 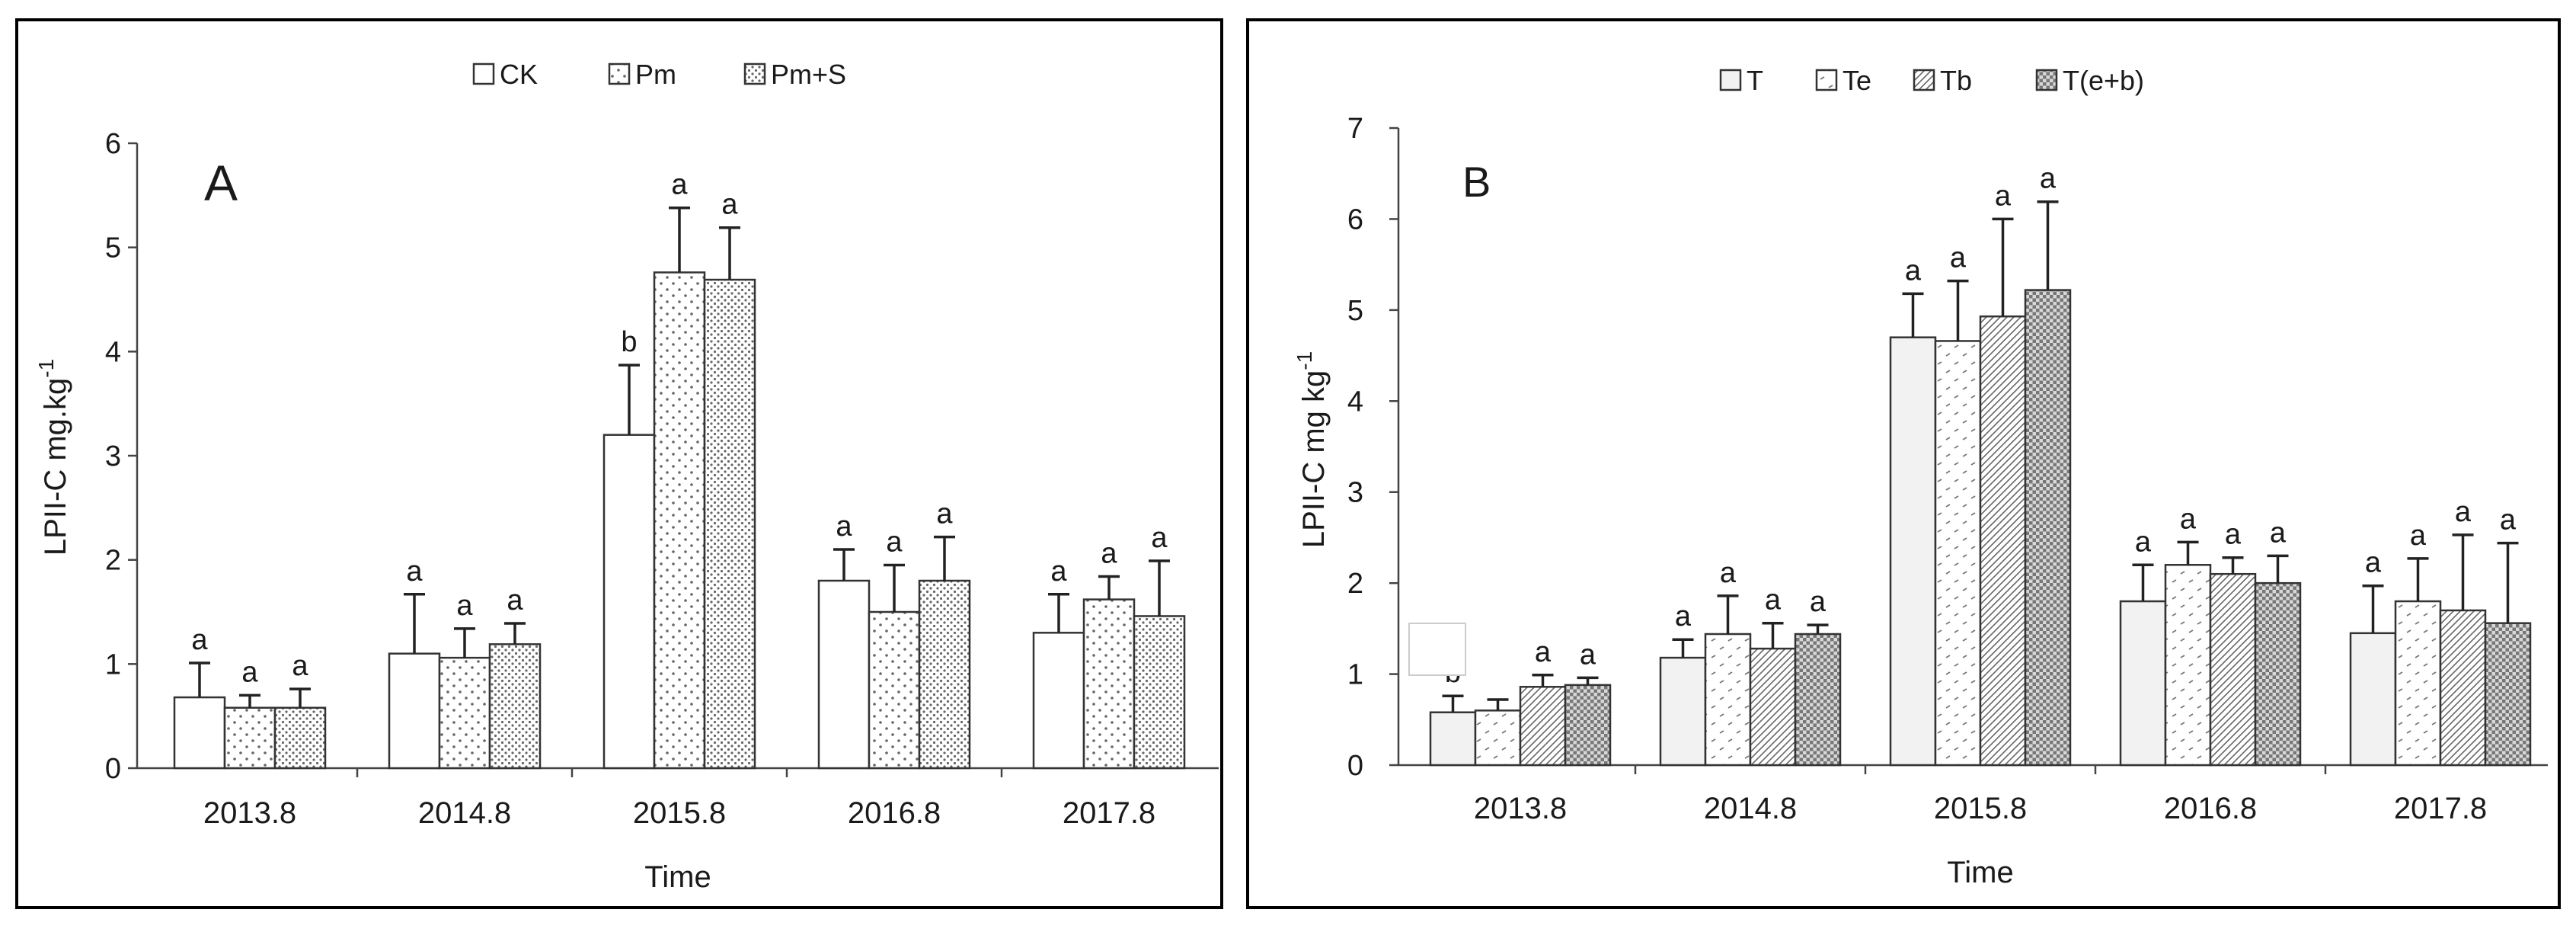 I want to click on panel-a-legend: CK Pm Pm+S, so click(x=659, y=74).